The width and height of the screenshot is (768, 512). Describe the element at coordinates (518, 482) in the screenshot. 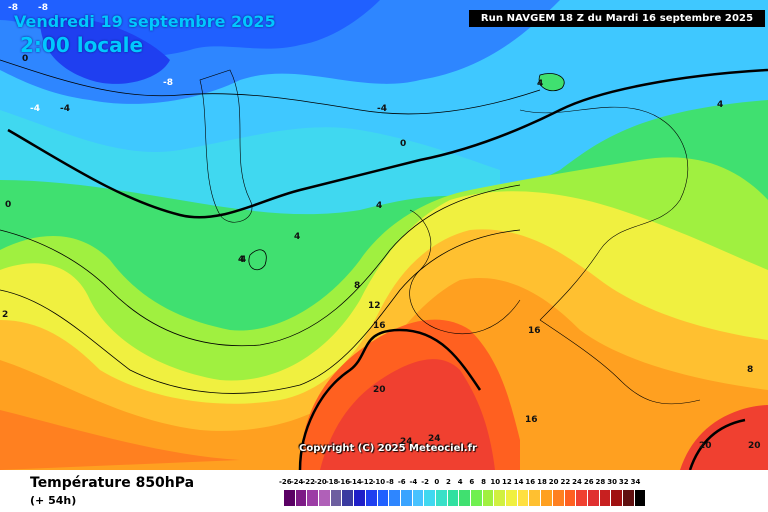

I see `legend-tick-label: 14` at that location.